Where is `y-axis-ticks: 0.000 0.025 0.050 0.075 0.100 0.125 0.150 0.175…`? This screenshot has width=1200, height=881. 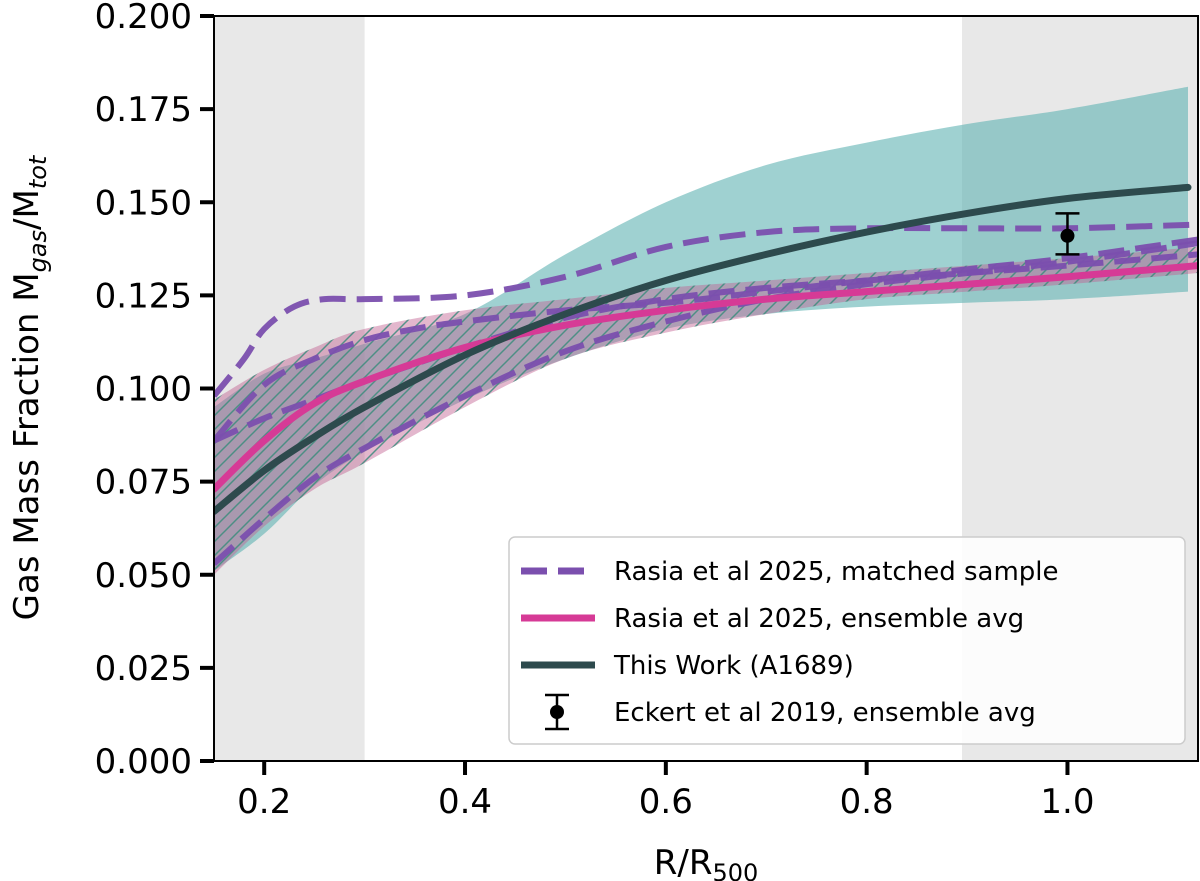
y-axis-ticks: 0.000 0.025 0.050 0.075 0.100 0.125 0.150 0.175… is located at coordinates (154, 391).